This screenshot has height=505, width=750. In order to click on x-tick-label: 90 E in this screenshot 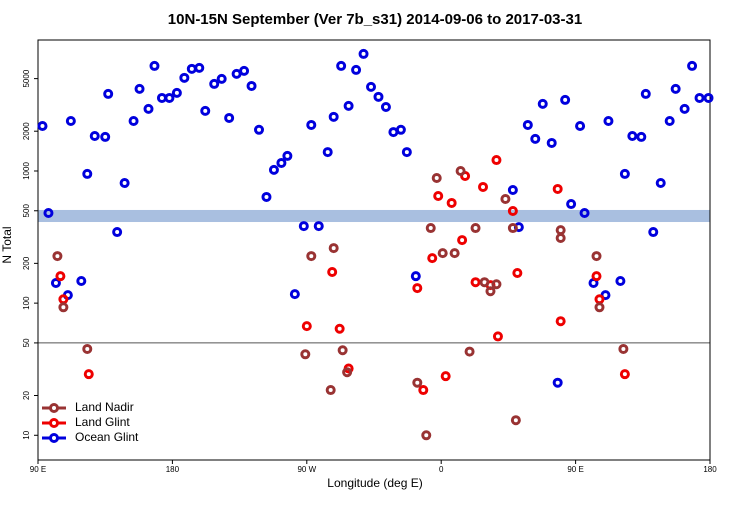, I will do `click(38, 469)`.